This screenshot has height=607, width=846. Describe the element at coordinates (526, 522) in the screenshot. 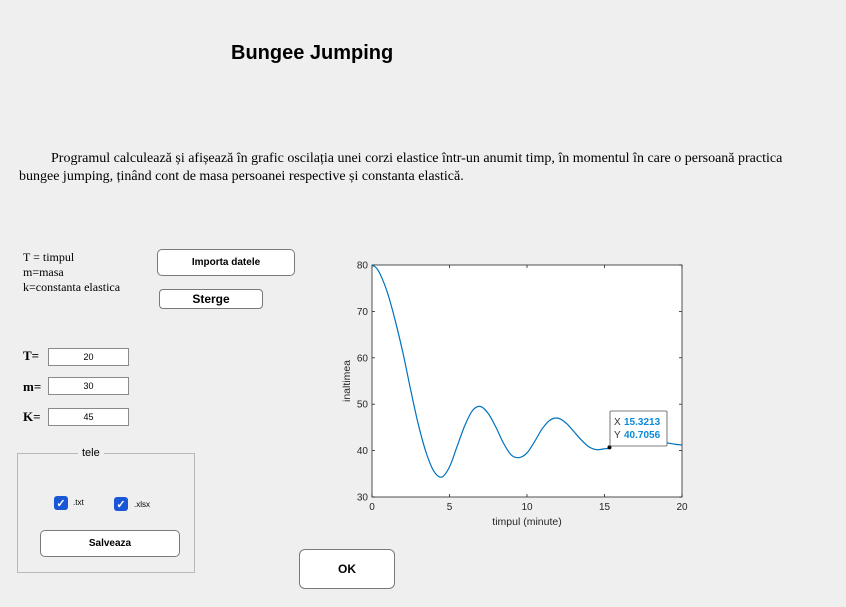

I see `chart-x-axis-label: timpul (minute)` at that location.